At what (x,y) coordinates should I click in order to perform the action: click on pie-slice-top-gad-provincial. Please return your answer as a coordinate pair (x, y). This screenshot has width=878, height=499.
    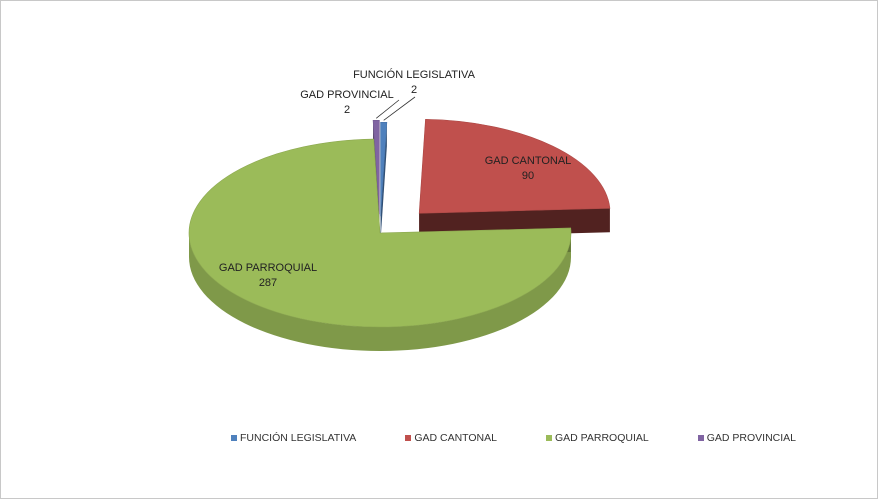
    Looking at the image, I should click on (376, 167).